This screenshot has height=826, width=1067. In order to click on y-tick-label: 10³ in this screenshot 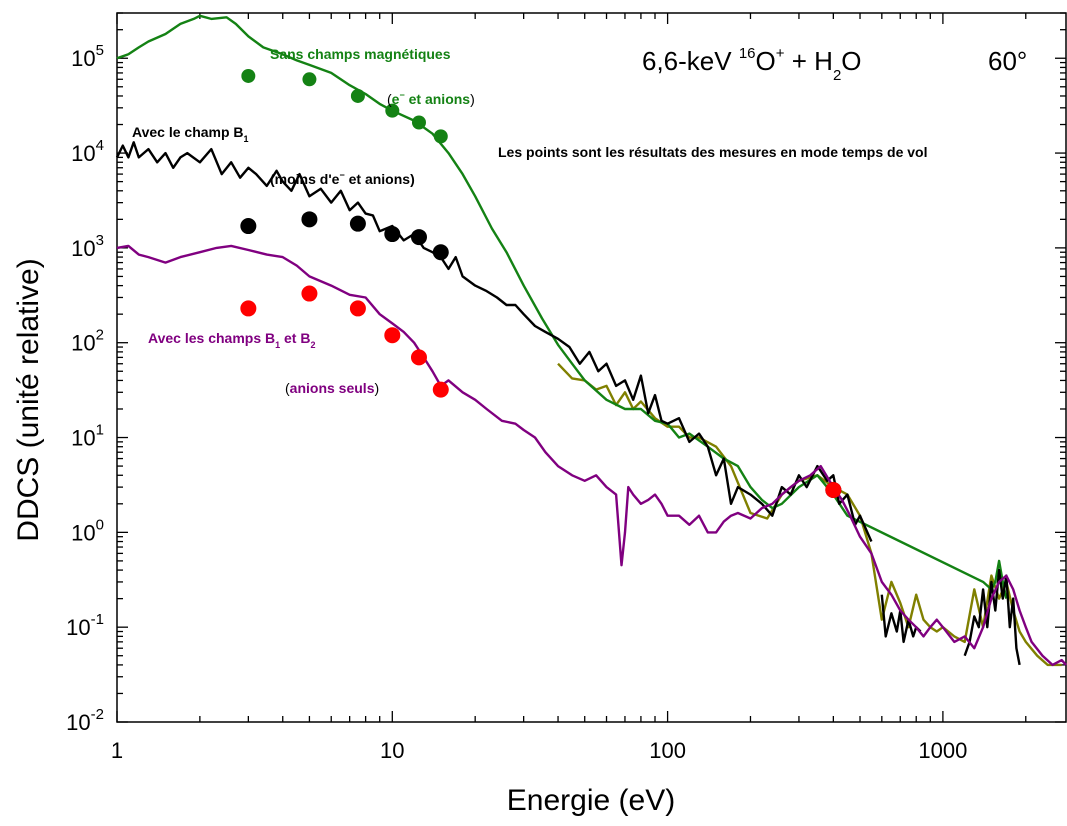, I will do `click(87, 246)`.